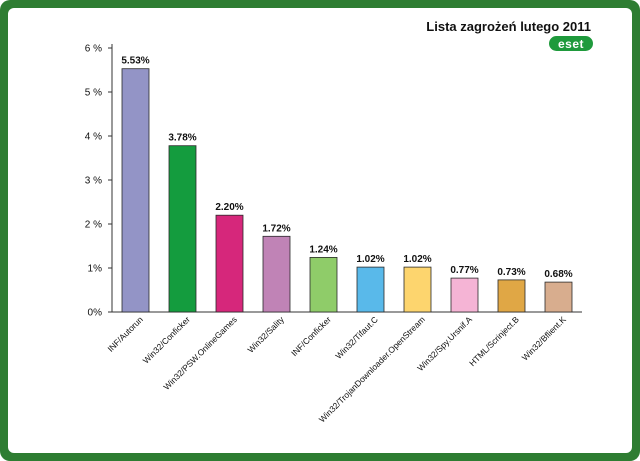 This screenshot has width=640, height=461. What do you see at coordinates (464, 270) in the screenshot?
I see `bar-value-label: 0.77%` at bounding box center [464, 270].